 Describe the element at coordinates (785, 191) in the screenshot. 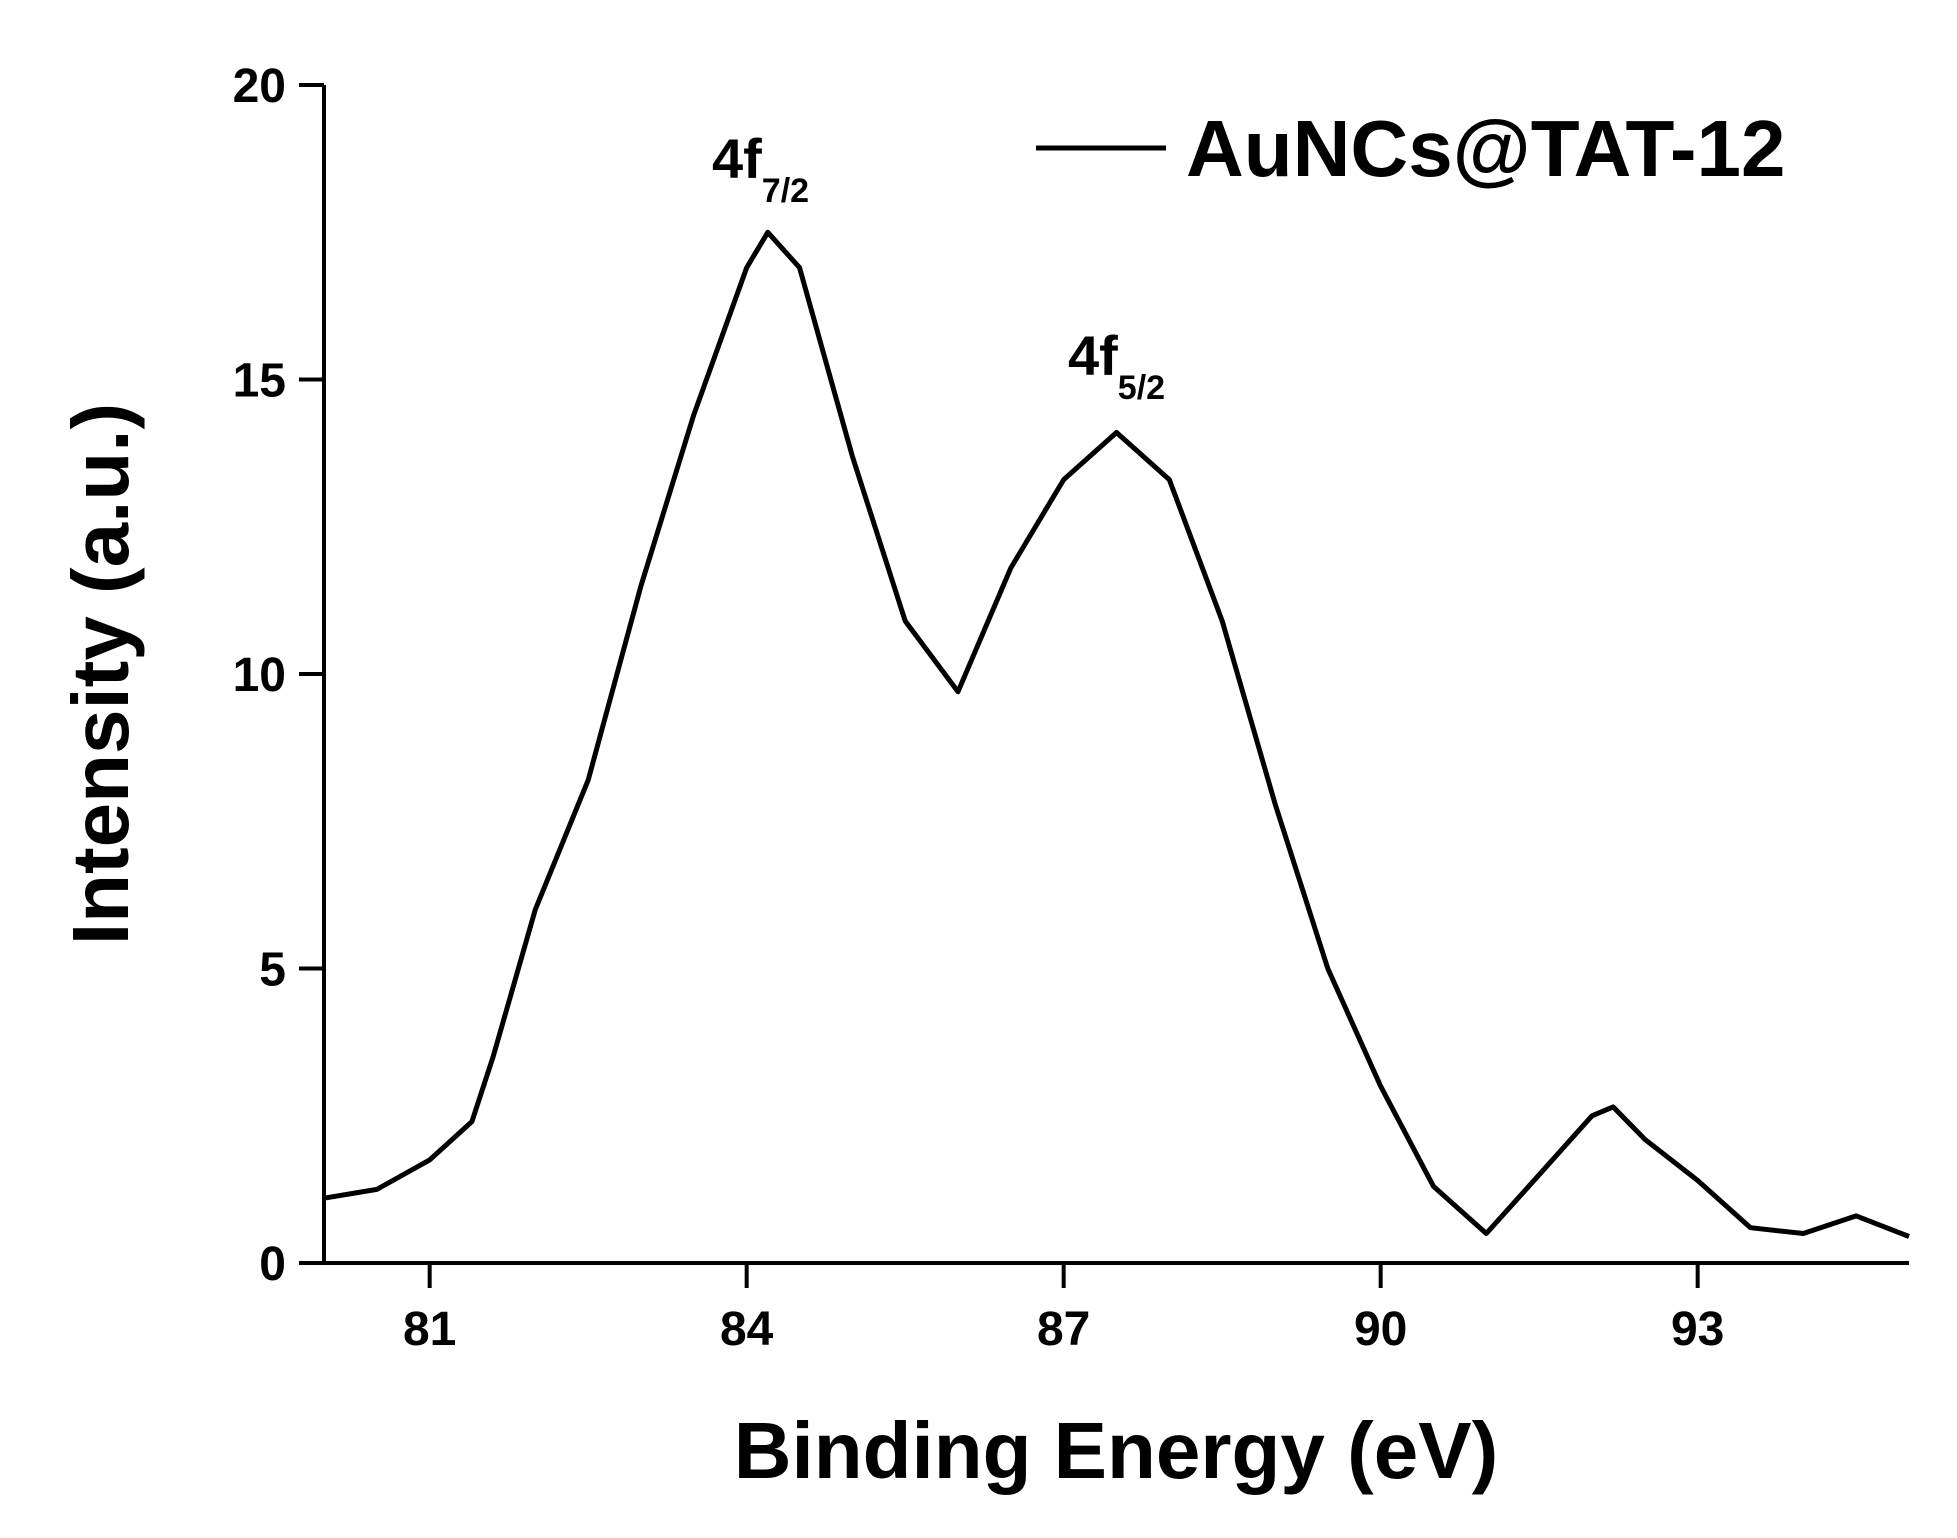

I see `annotation-subscript: 7/2` at that location.